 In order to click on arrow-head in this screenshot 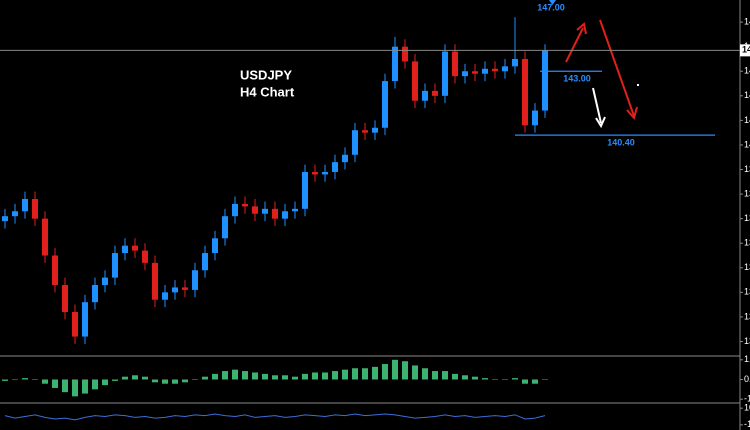, I will do `click(581, 28)`.